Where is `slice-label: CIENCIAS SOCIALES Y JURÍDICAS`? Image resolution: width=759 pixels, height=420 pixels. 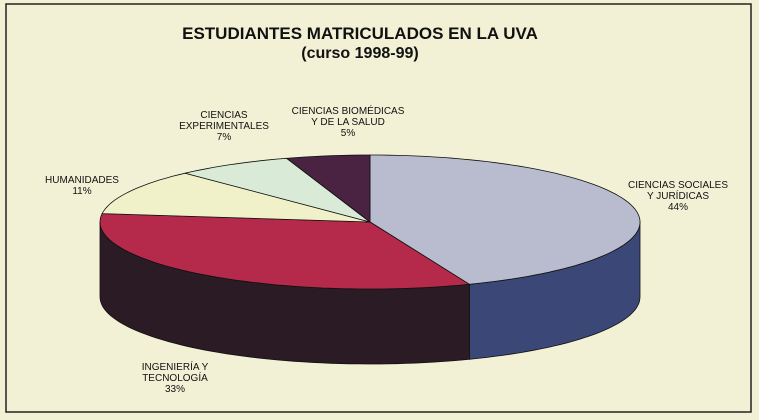 slice-label: CIENCIAS SOCIALES Y JURÍDICAS is located at coordinates (678, 191).